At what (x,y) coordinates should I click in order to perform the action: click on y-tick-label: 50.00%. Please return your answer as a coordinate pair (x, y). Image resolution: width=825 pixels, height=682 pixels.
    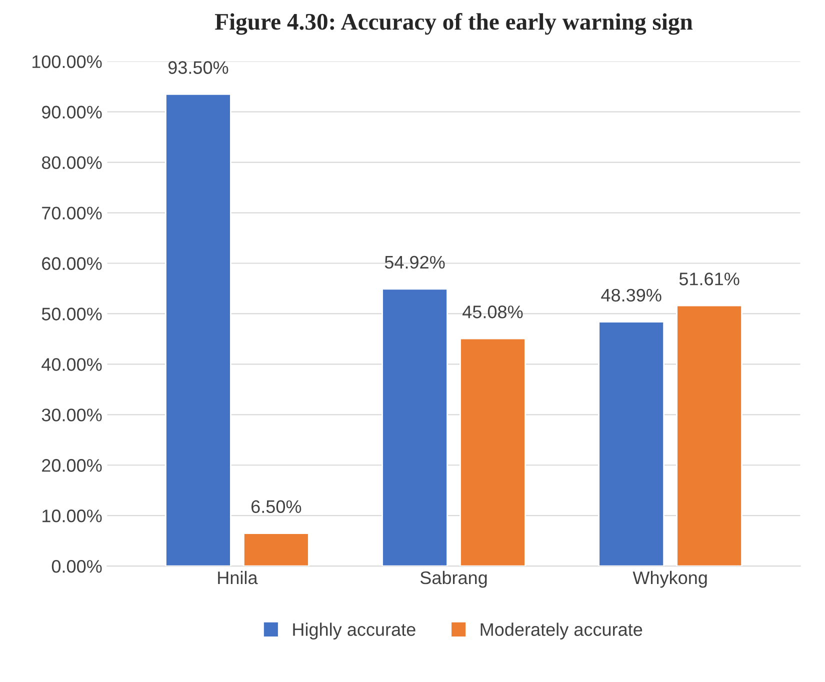
    Looking at the image, I should click on (72, 314).